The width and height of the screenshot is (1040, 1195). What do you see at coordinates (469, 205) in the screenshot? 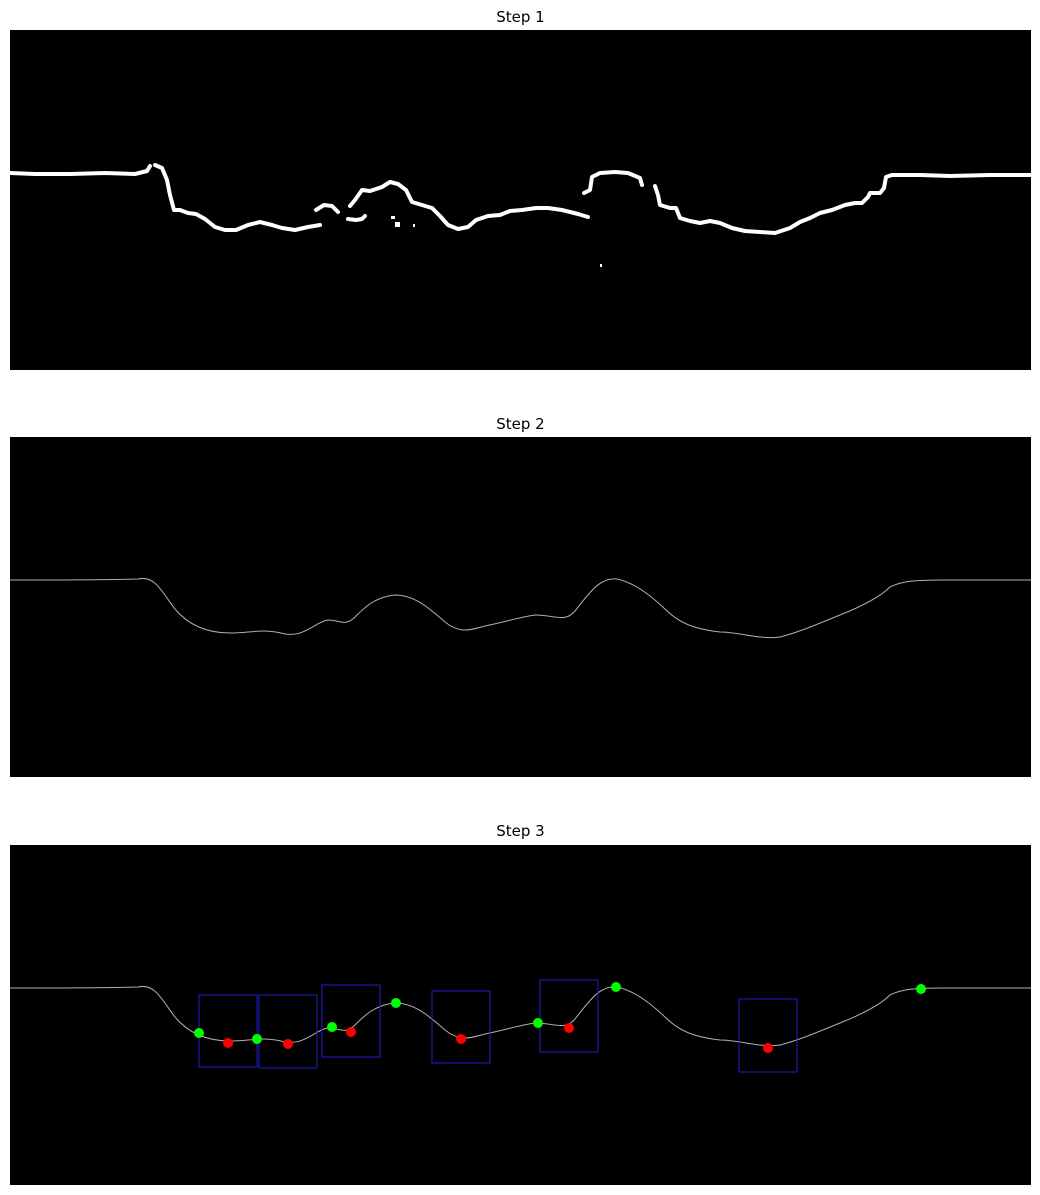
I see `mask-edge-fragment-b` at bounding box center [469, 205].